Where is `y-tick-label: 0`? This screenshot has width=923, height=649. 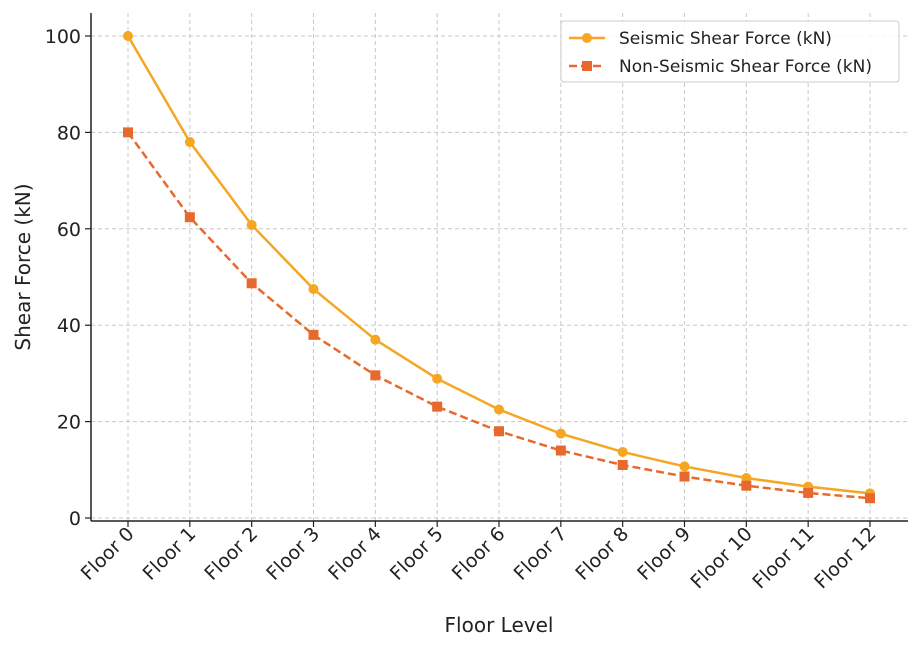
y-tick-label: 0 is located at coordinates (75, 519).